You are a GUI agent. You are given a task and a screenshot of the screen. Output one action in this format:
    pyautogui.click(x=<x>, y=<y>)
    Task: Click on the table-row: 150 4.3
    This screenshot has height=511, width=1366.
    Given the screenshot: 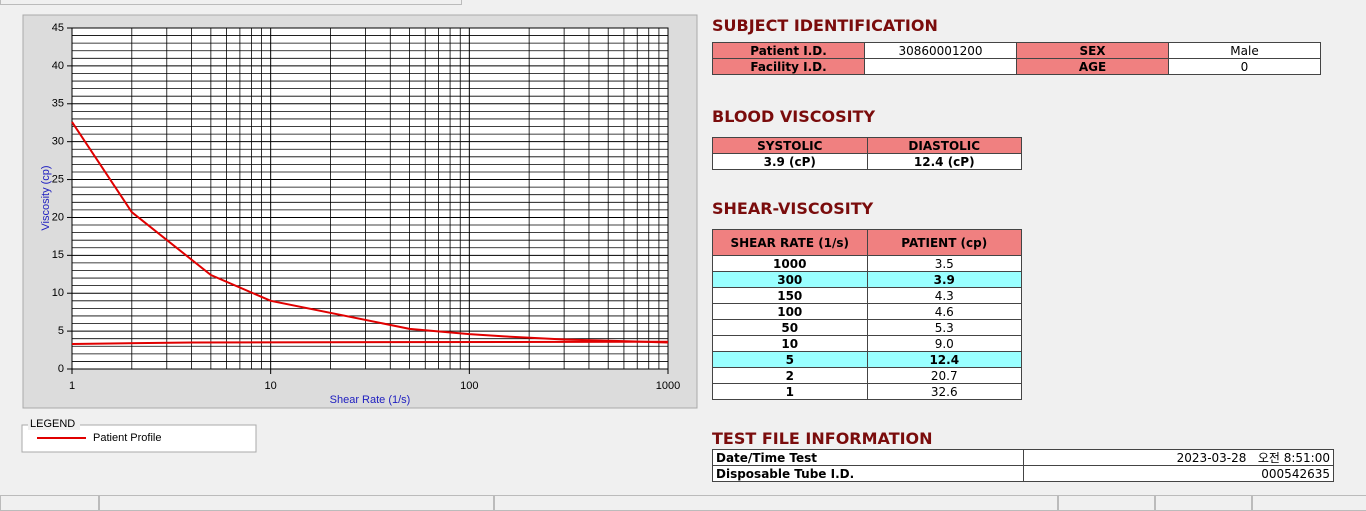 What is the action you would take?
    pyautogui.click(x=867, y=295)
    